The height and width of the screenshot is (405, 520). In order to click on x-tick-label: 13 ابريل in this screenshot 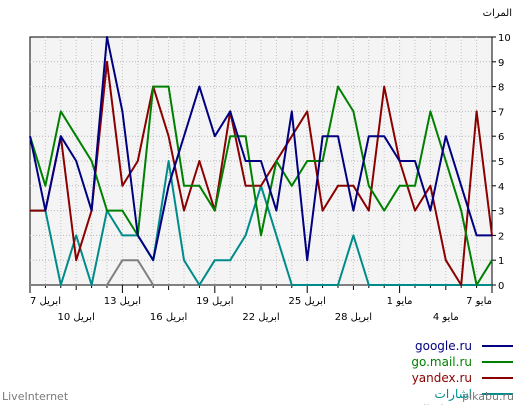, I will do `click(122, 301)`.